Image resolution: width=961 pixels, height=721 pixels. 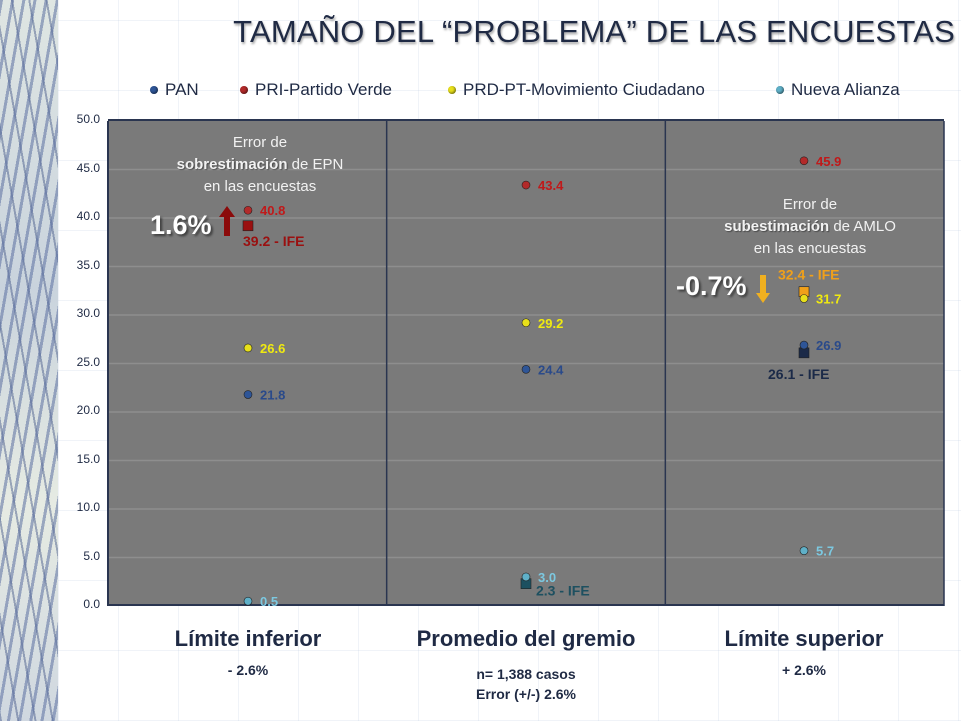 I want to click on arrow-up-icon, so click(x=227, y=221).